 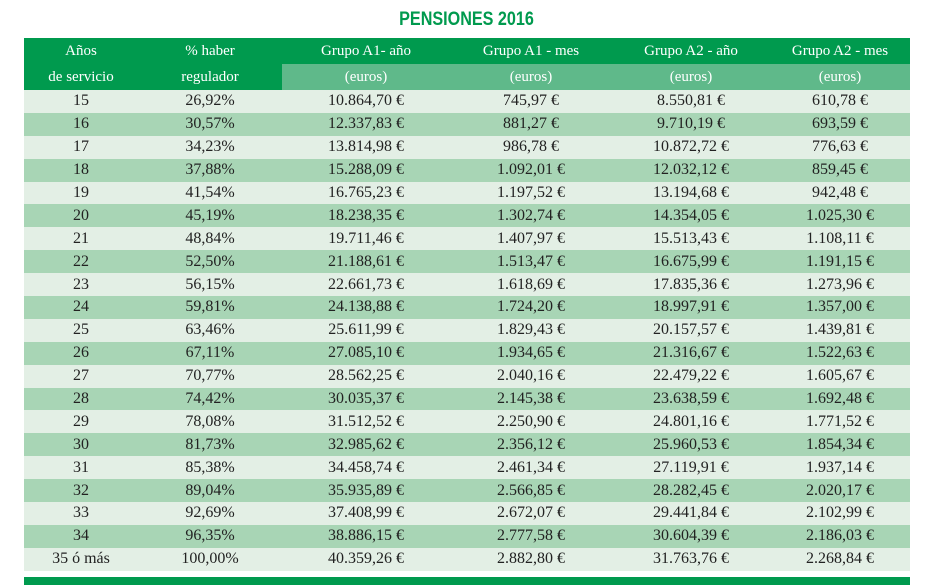 What do you see at coordinates (691, 77) in the screenshot?
I see `header-a2-year-unit: (euros)` at bounding box center [691, 77].